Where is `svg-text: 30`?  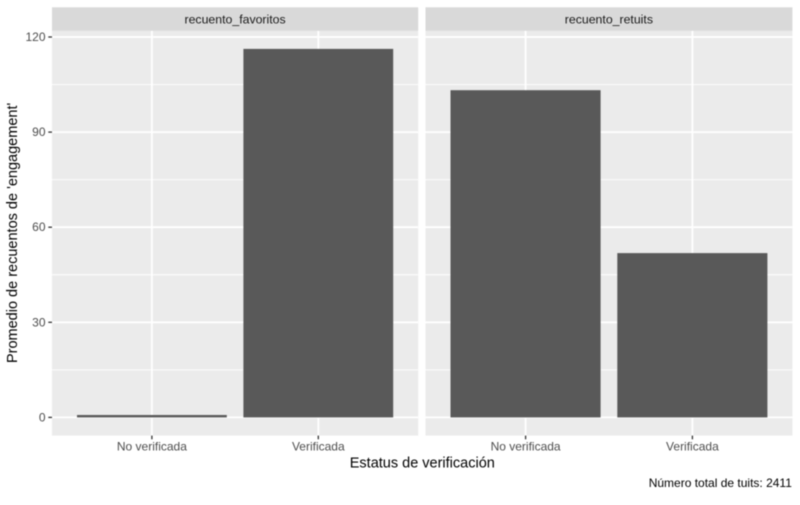 svg-text: 30 is located at coordinates (39, 322).